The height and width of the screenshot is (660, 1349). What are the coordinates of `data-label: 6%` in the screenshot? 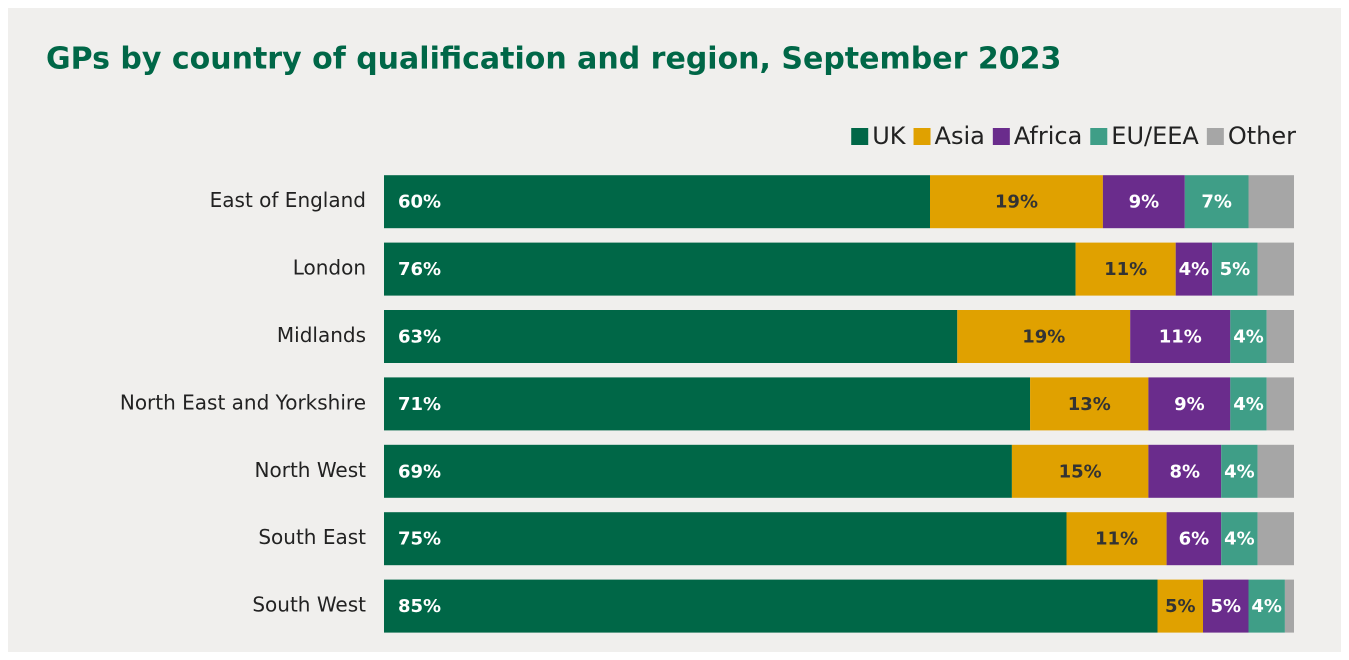 It's located at (1194, 539).